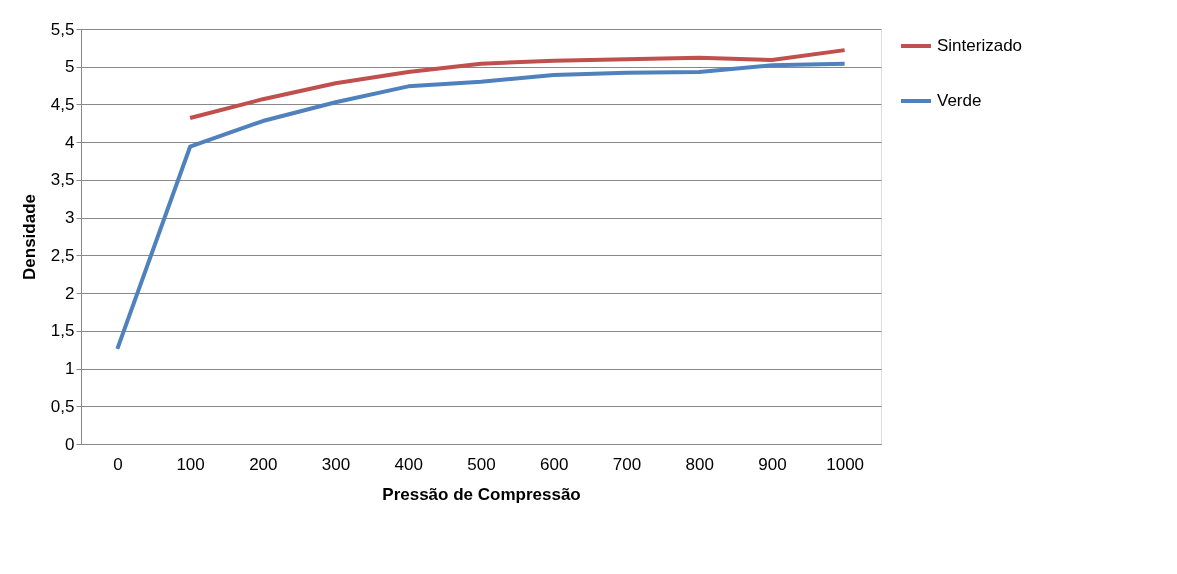 The image size is (1177, 574). I want to click on y-tick-label: 0,5, so click(62, 406).